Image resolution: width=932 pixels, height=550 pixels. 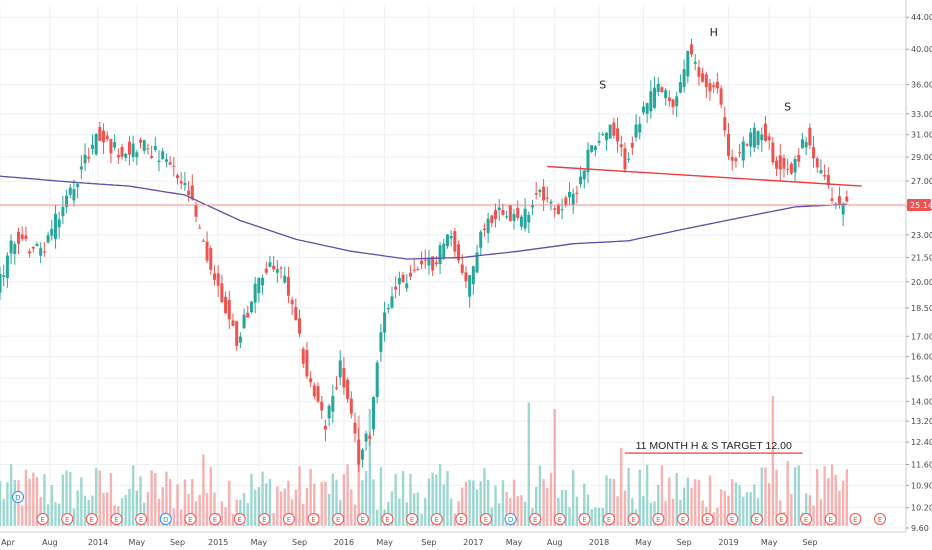 I want to click on x-tick-label: 2018, so click(x=599, y=542).